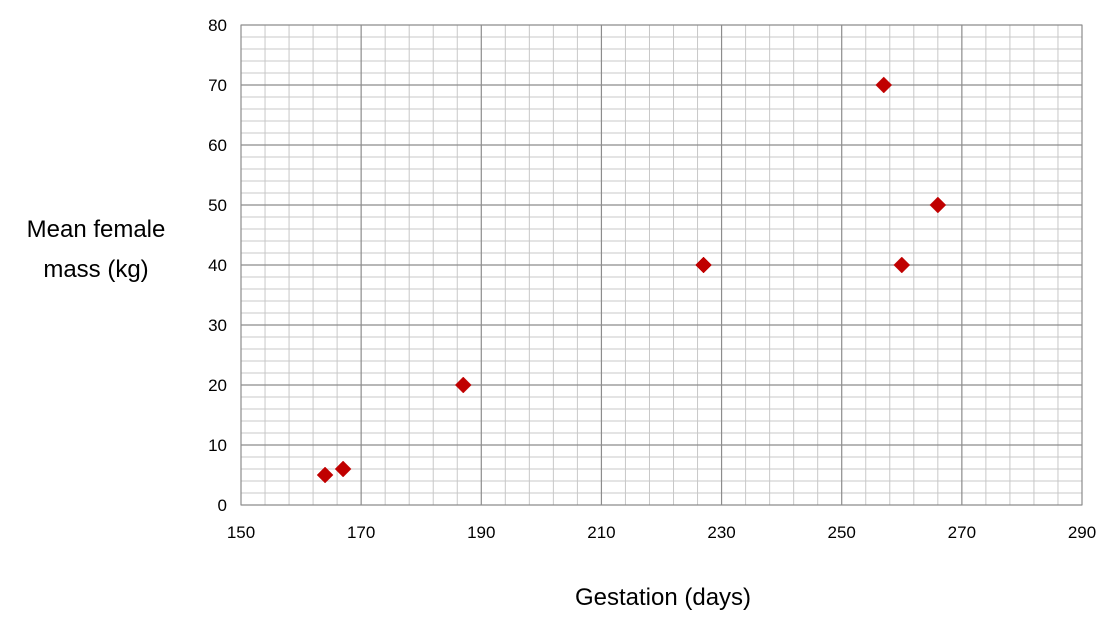 The width and height of the screenshot is (1106, 619). I want to click on y-axis-tick-labels: 0 10 20 30 40 50 60 70 80, so click(217, 265).